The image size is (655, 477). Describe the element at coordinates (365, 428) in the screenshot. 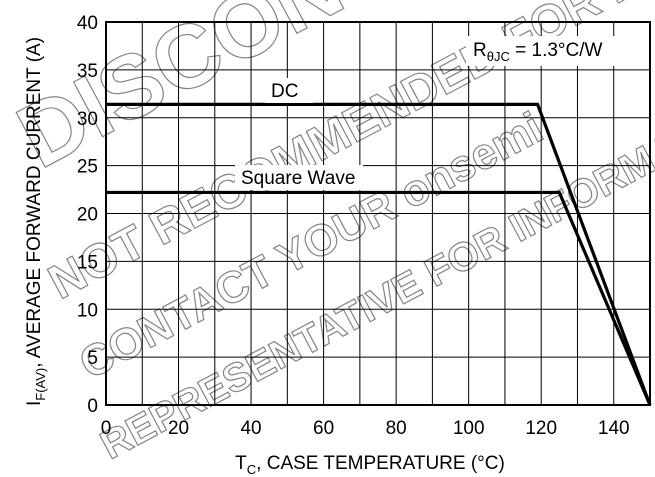

I see `x-tick-labels: 0 20 40 60 80 100 120 140` at that location.